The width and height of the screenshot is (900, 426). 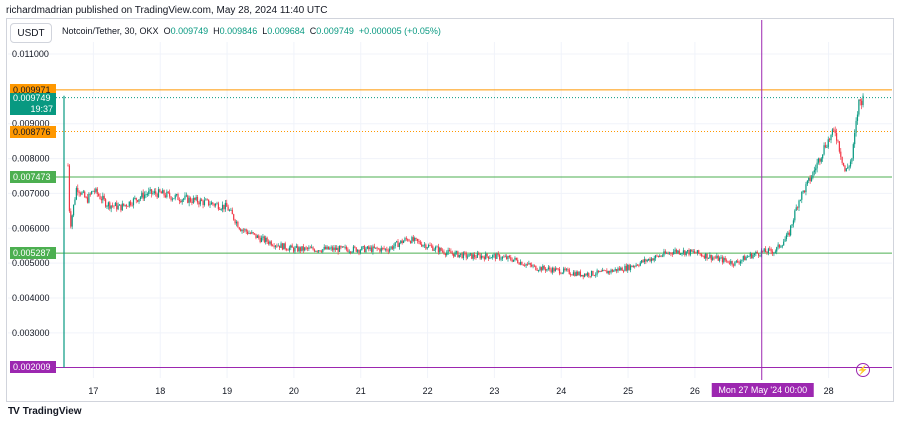 What do you see at coordinates (31, 298) in the screenshot?
I see `y-tick-label: 0.004000` at bounding box center [31, 298].